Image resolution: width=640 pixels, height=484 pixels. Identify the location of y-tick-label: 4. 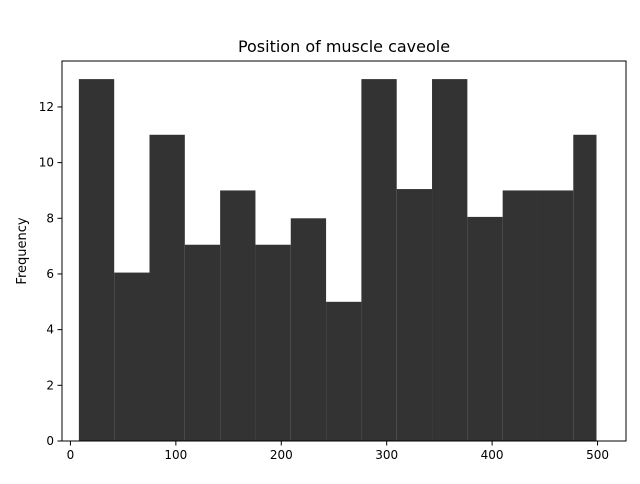
(50, 330).